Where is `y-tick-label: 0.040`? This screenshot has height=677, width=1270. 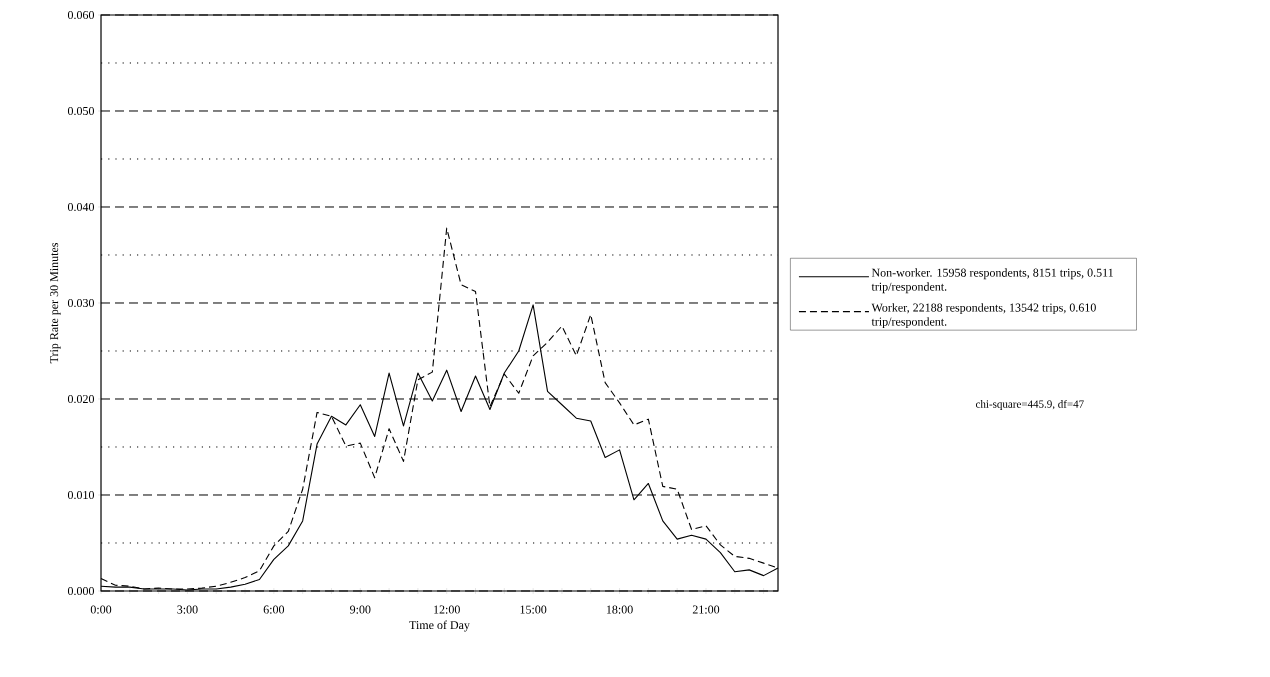 y-tick-label: 0.040 is located at coordinates (81, 207).